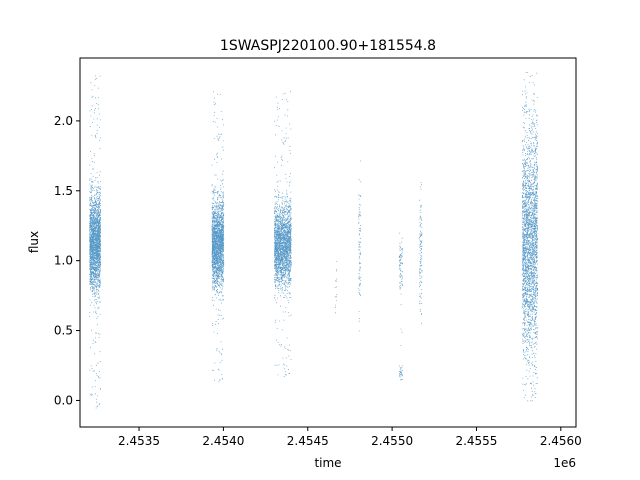 This screenshot has height=480, width=640. I want to click on x-tick-label: 2.4540, so click(223, 441).